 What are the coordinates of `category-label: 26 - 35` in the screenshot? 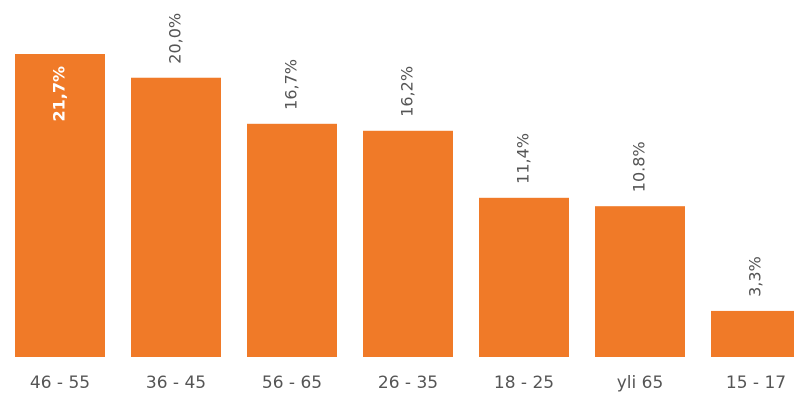 It's located at (408, 383).